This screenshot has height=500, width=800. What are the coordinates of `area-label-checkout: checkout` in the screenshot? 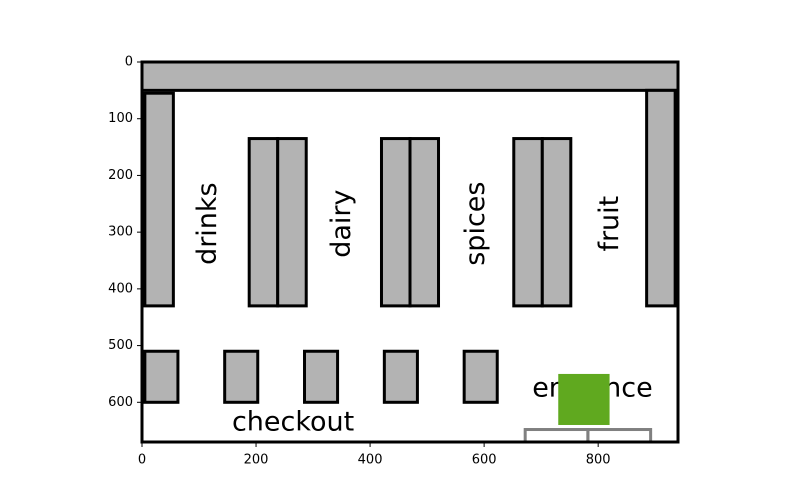 It's located at (293, 422).